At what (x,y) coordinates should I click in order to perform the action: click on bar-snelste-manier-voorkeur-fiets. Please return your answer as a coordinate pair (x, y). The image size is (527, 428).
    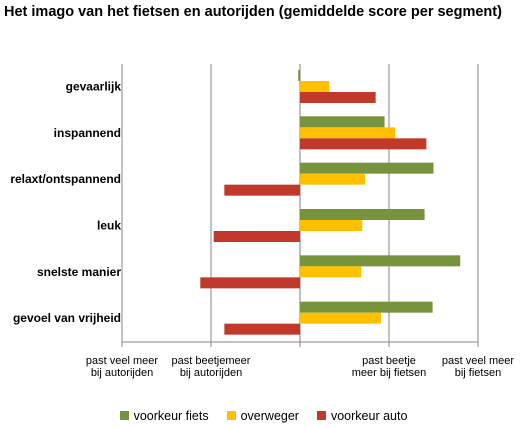
    Looking at the image, I should click on (380, 261).